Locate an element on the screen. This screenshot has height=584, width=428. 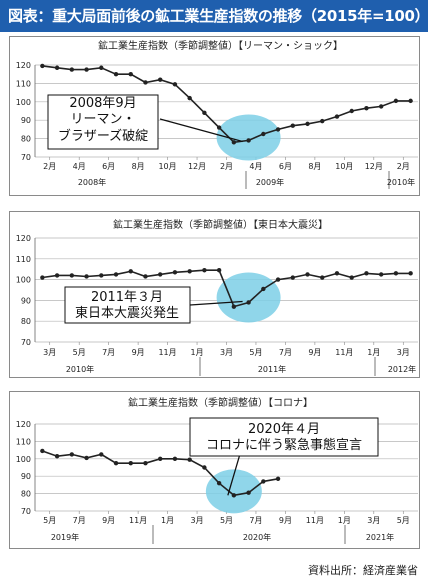
callout-text: 2011年３月 is located at coordinates (127, 297).